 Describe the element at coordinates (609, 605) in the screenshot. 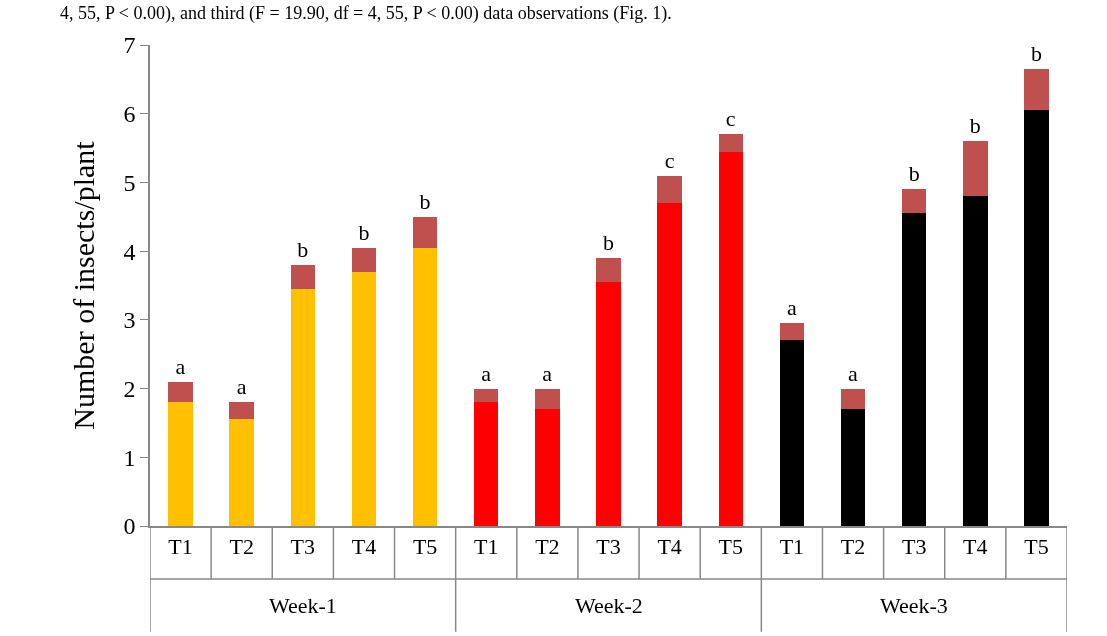

I see `text: Week-2` at that location.